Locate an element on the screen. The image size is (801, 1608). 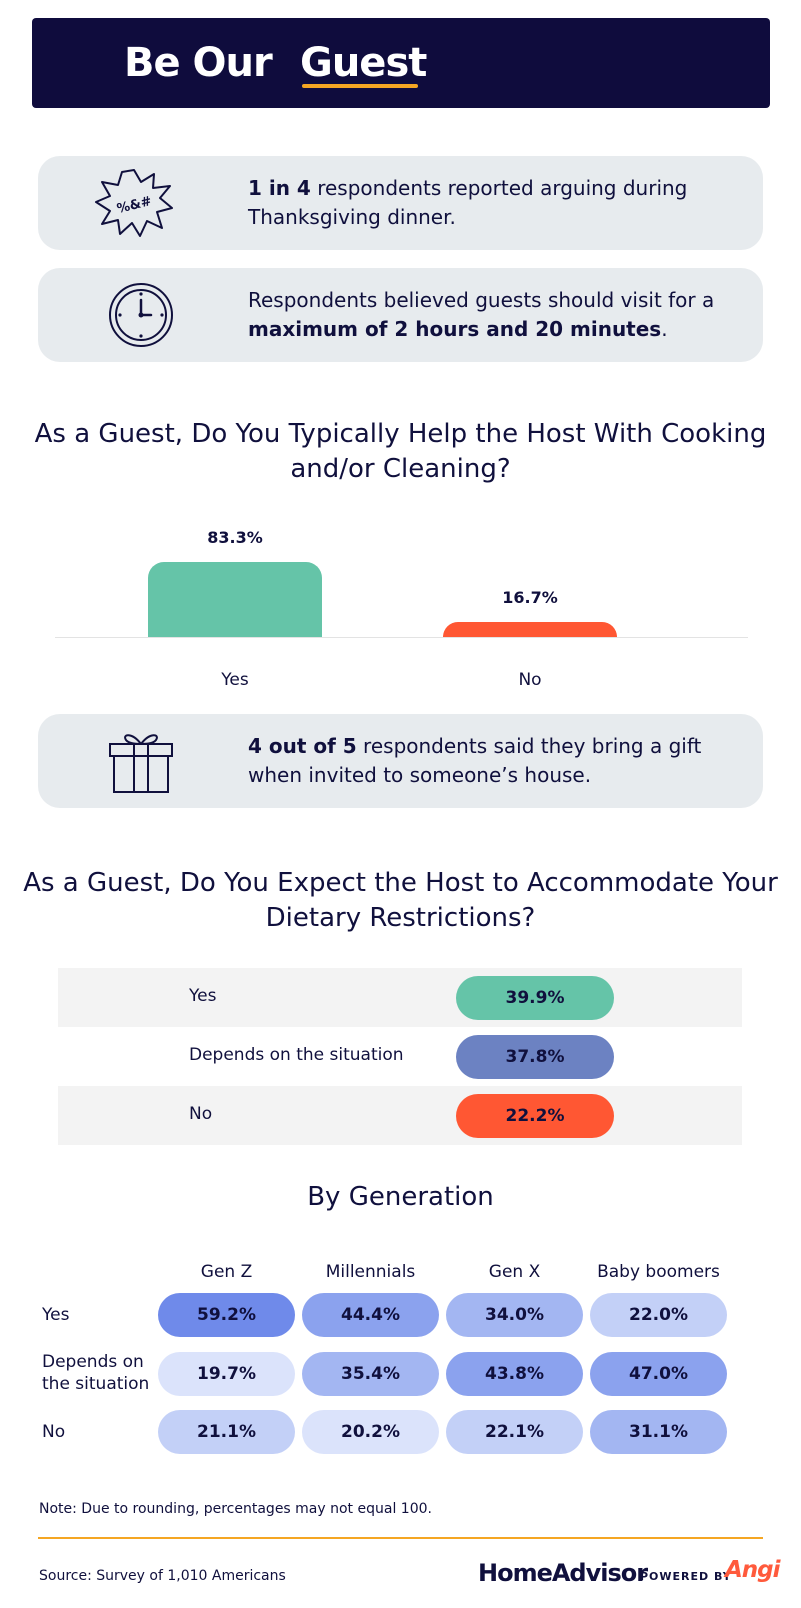
bar-value-label-no: 16.7% is located at coordinates (530, 597).